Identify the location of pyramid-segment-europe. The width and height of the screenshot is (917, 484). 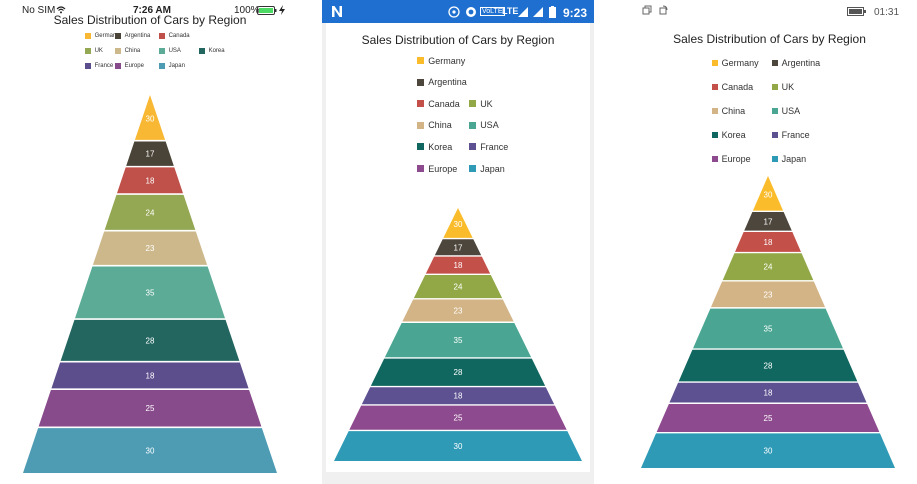
(768, 417).